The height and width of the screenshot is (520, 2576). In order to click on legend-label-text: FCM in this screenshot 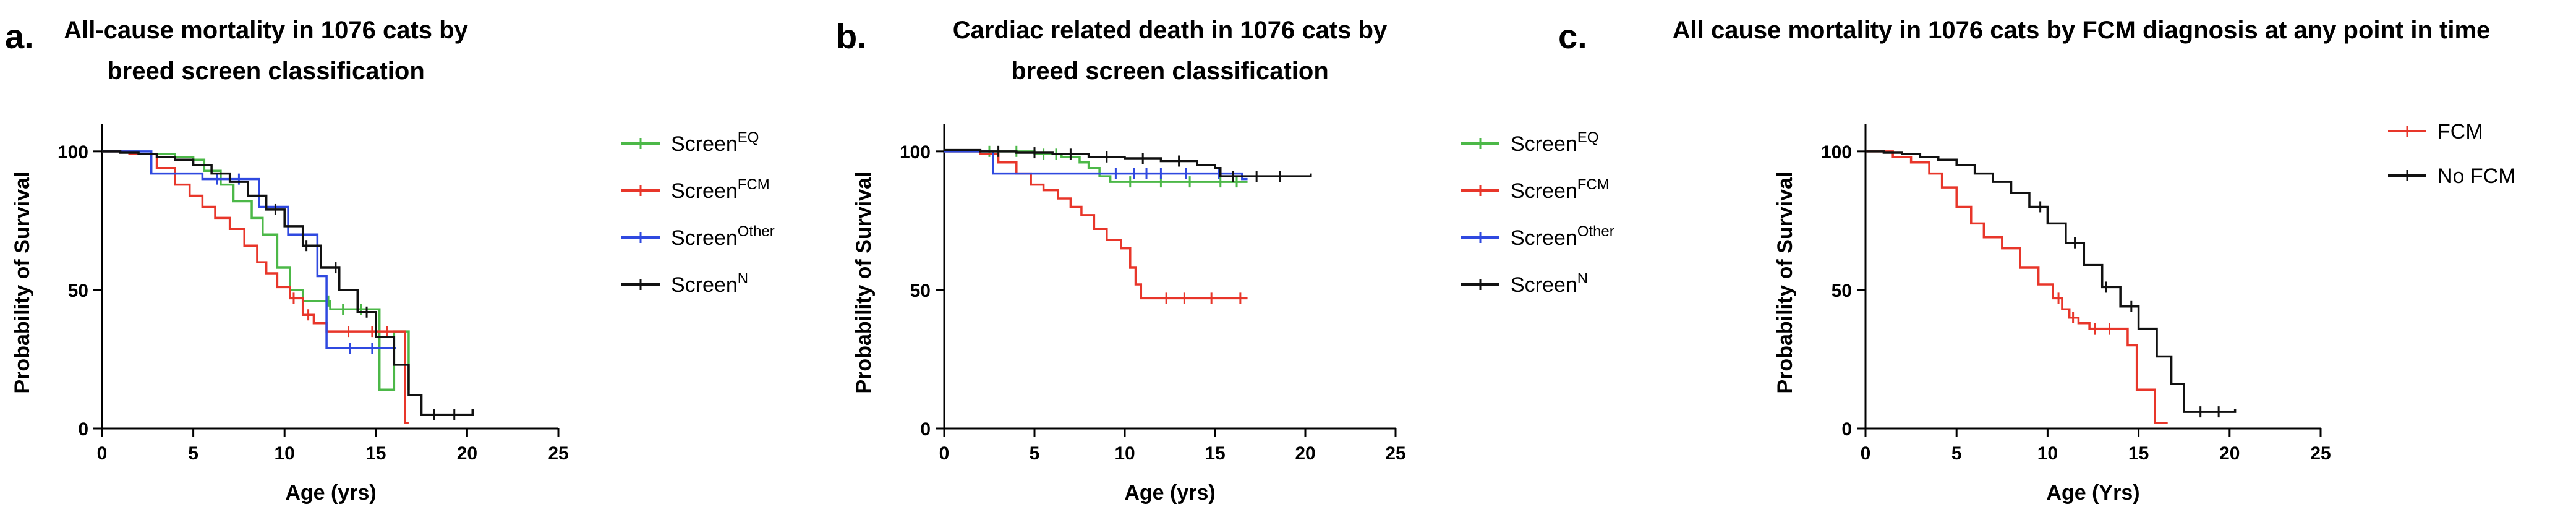, I will do `click(2460, 131)`.